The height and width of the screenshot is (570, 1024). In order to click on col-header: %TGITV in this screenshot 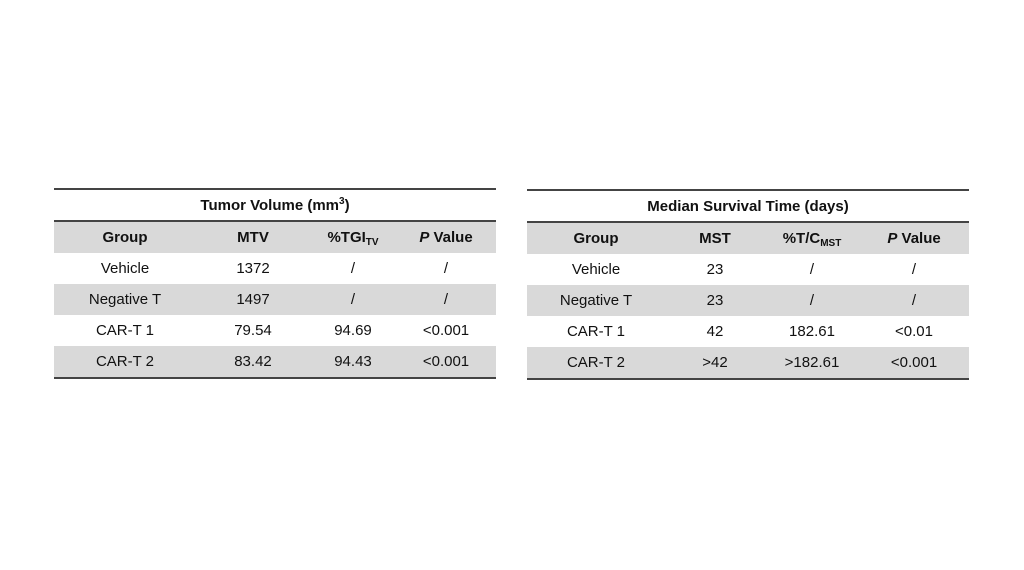, I will do `click(353, 237)`.